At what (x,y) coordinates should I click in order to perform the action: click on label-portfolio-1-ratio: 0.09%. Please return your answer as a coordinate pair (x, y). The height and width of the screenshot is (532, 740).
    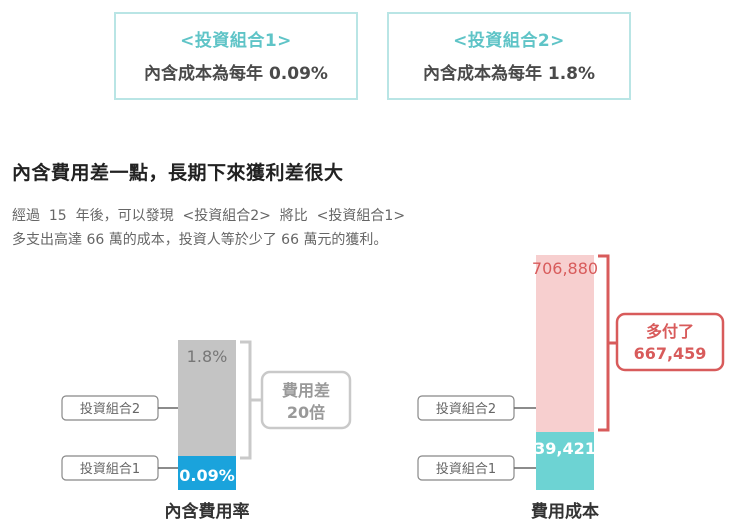
    Looking at the image, I should click on (207, 475).